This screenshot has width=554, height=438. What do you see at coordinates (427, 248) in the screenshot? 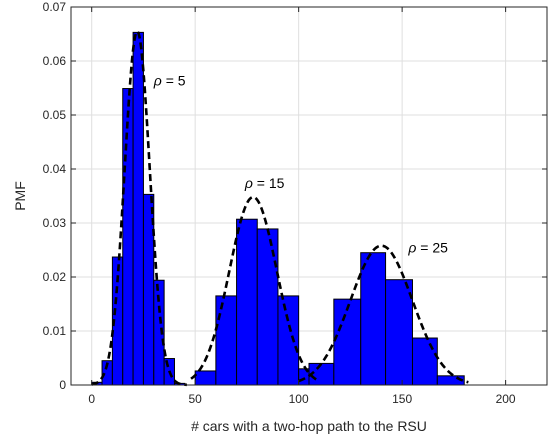
I see `series-label: ρ = 25` at bounding box center [427, 248].